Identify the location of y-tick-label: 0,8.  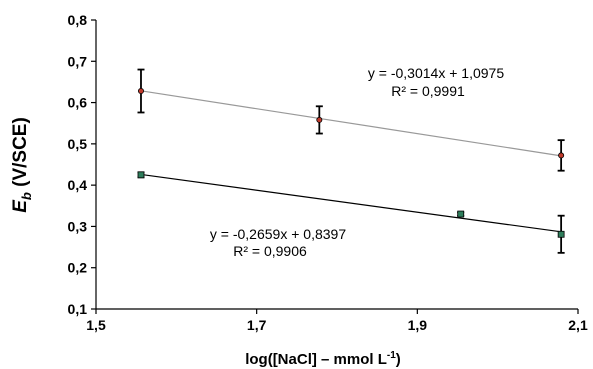
(78, 20).